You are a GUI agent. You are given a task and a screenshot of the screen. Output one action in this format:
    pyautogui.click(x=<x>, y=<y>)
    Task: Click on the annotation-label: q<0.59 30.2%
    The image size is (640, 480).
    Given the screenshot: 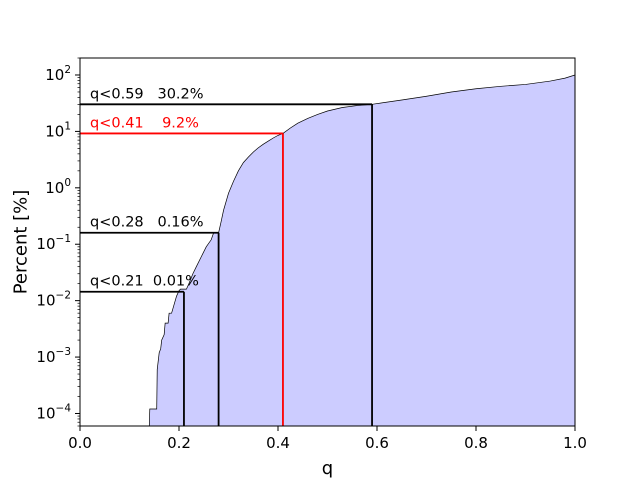 What is the action you would take?
    pyautogui.click(x=147, y=94)
    